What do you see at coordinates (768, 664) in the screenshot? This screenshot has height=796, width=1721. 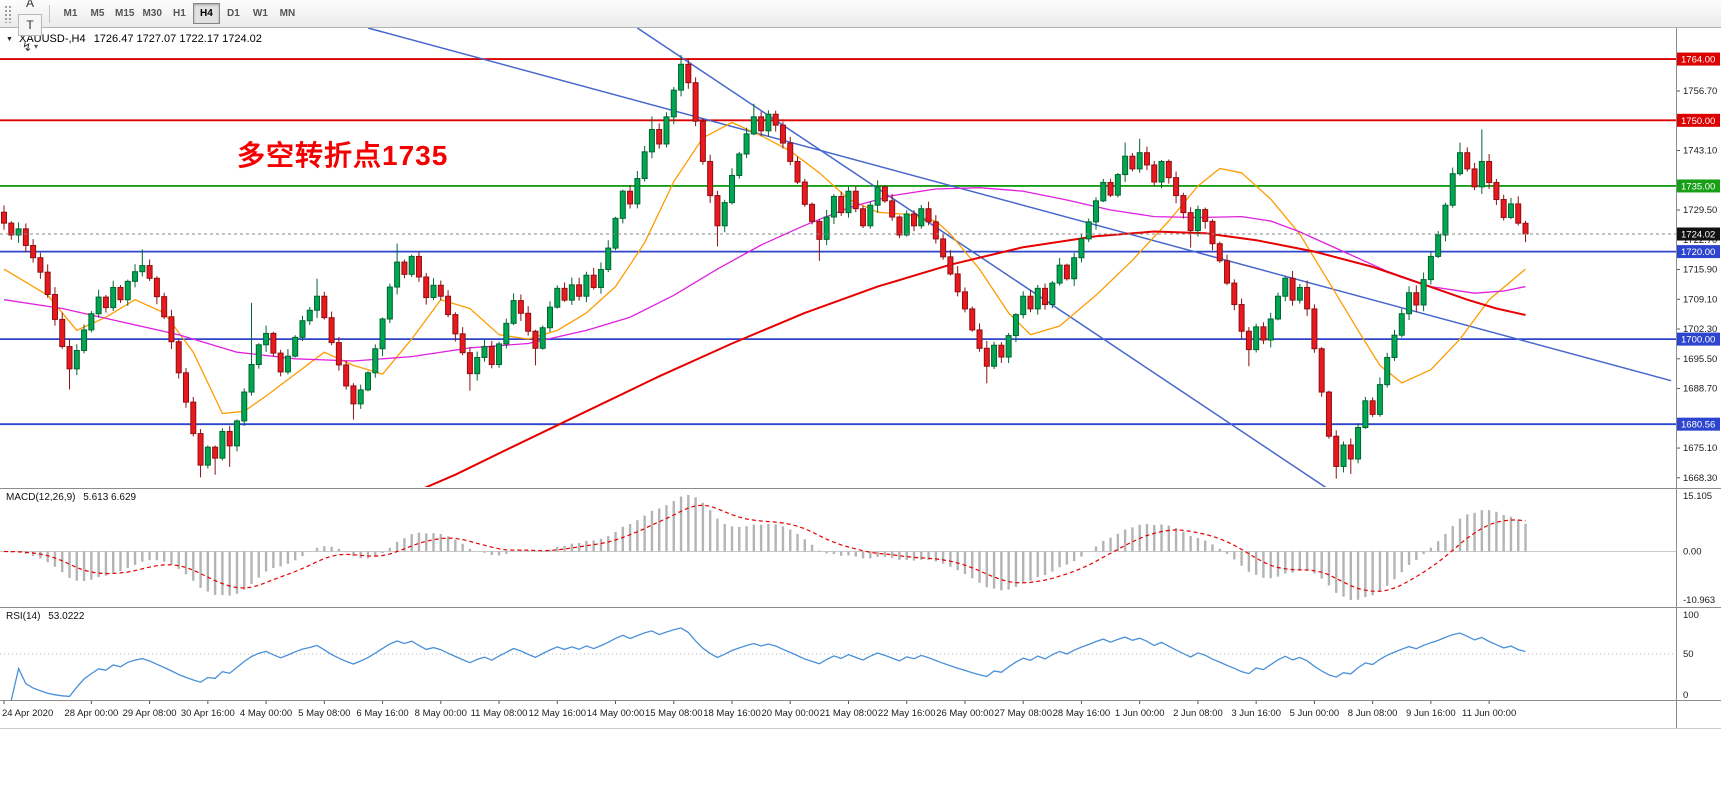 I see `rsi-line` at bounding box center [768, 664].